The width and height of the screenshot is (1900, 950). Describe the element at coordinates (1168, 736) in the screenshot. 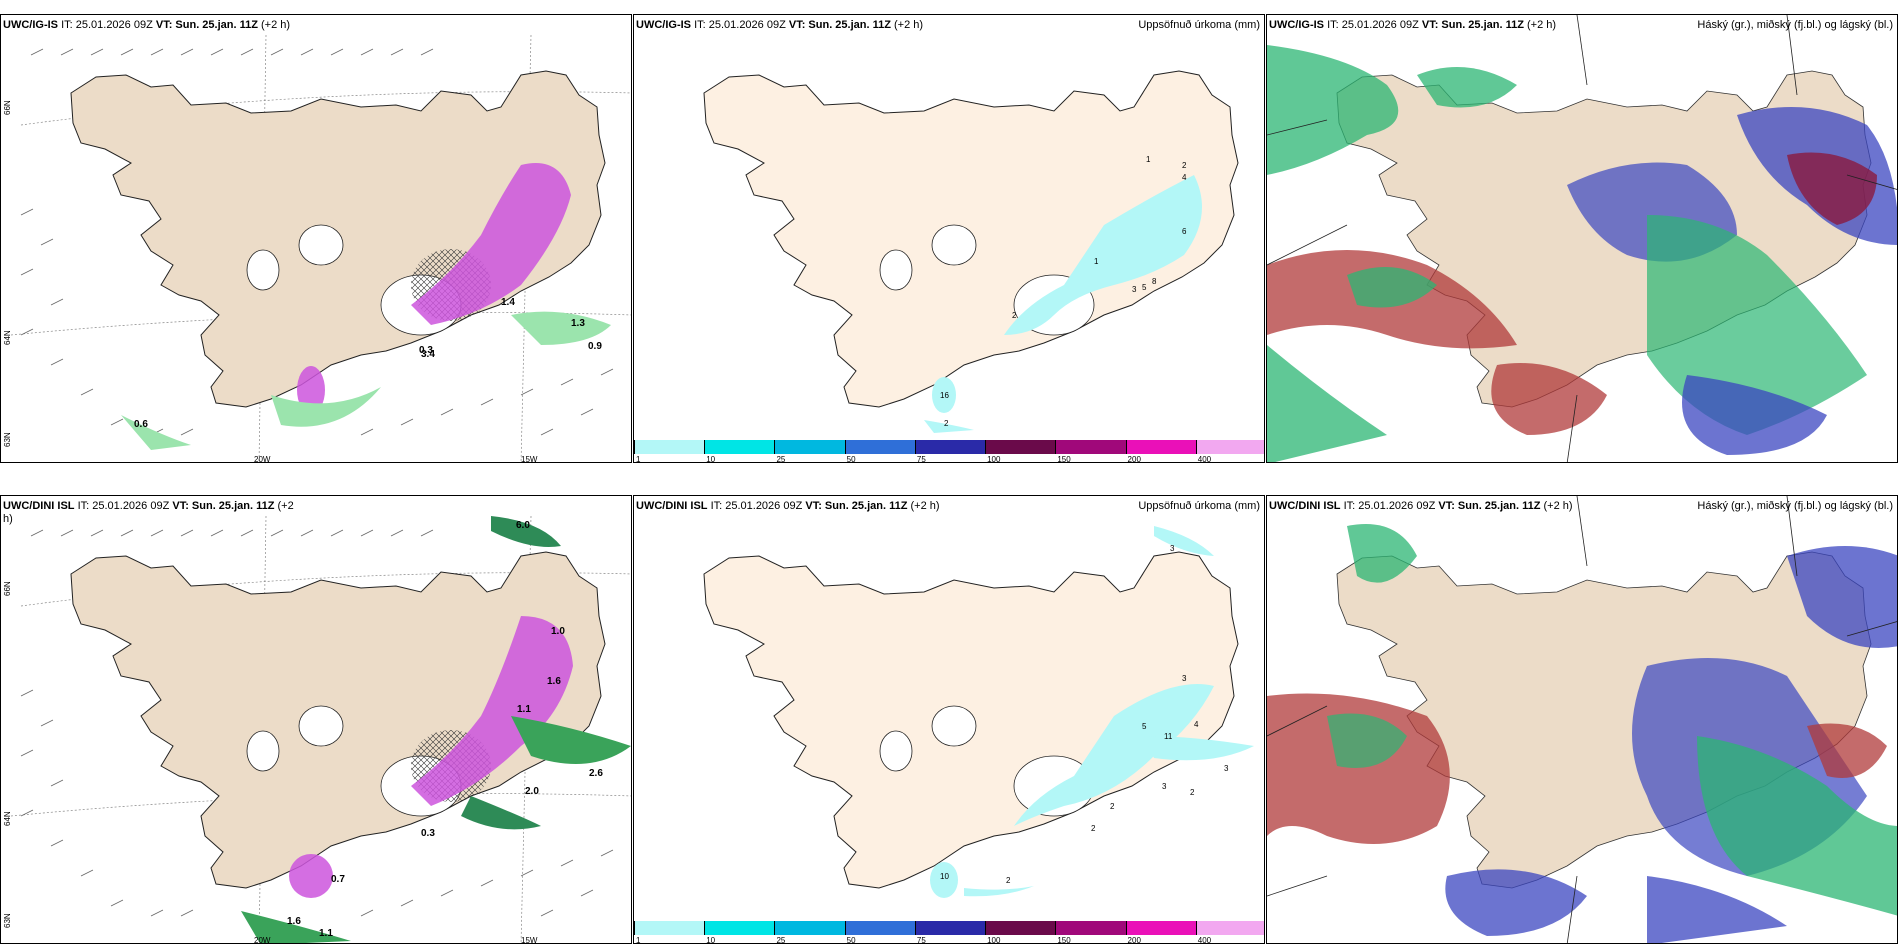

I see `value-label: 11` at that location.